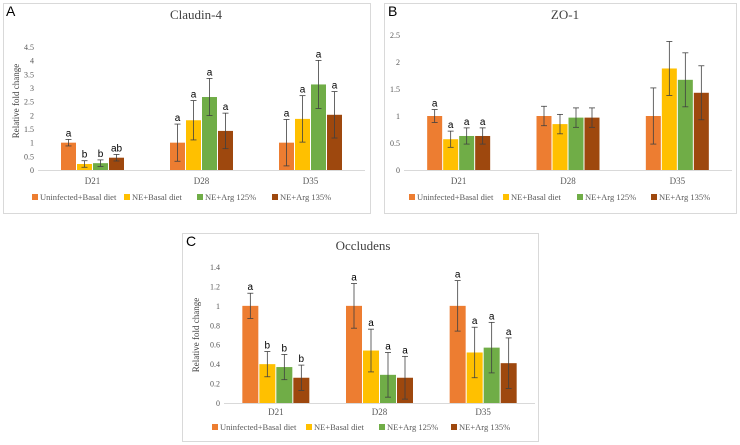 The width and height of the screenshot is (740, 445). What do you see at coordinates (215, 364) in the screenshot?
I see `y-tick-label: 0.4` at bounding box center [215, 364].